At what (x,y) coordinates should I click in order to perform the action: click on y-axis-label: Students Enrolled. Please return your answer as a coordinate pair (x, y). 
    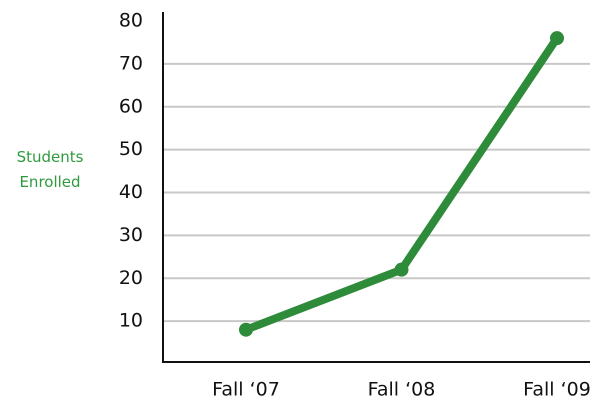
    Looking at the image, I should click on (50, 169).